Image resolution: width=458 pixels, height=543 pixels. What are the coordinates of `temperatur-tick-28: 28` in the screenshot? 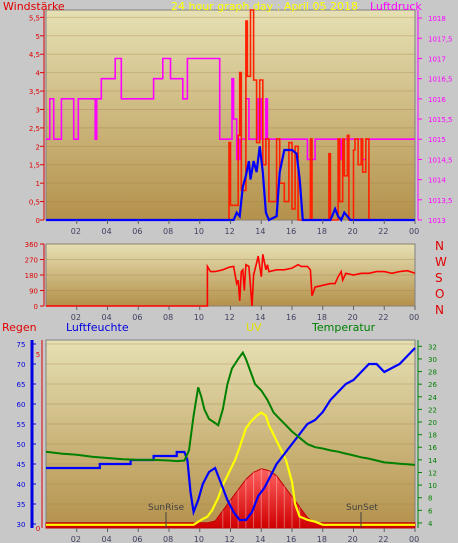 It's located at (432, 373).